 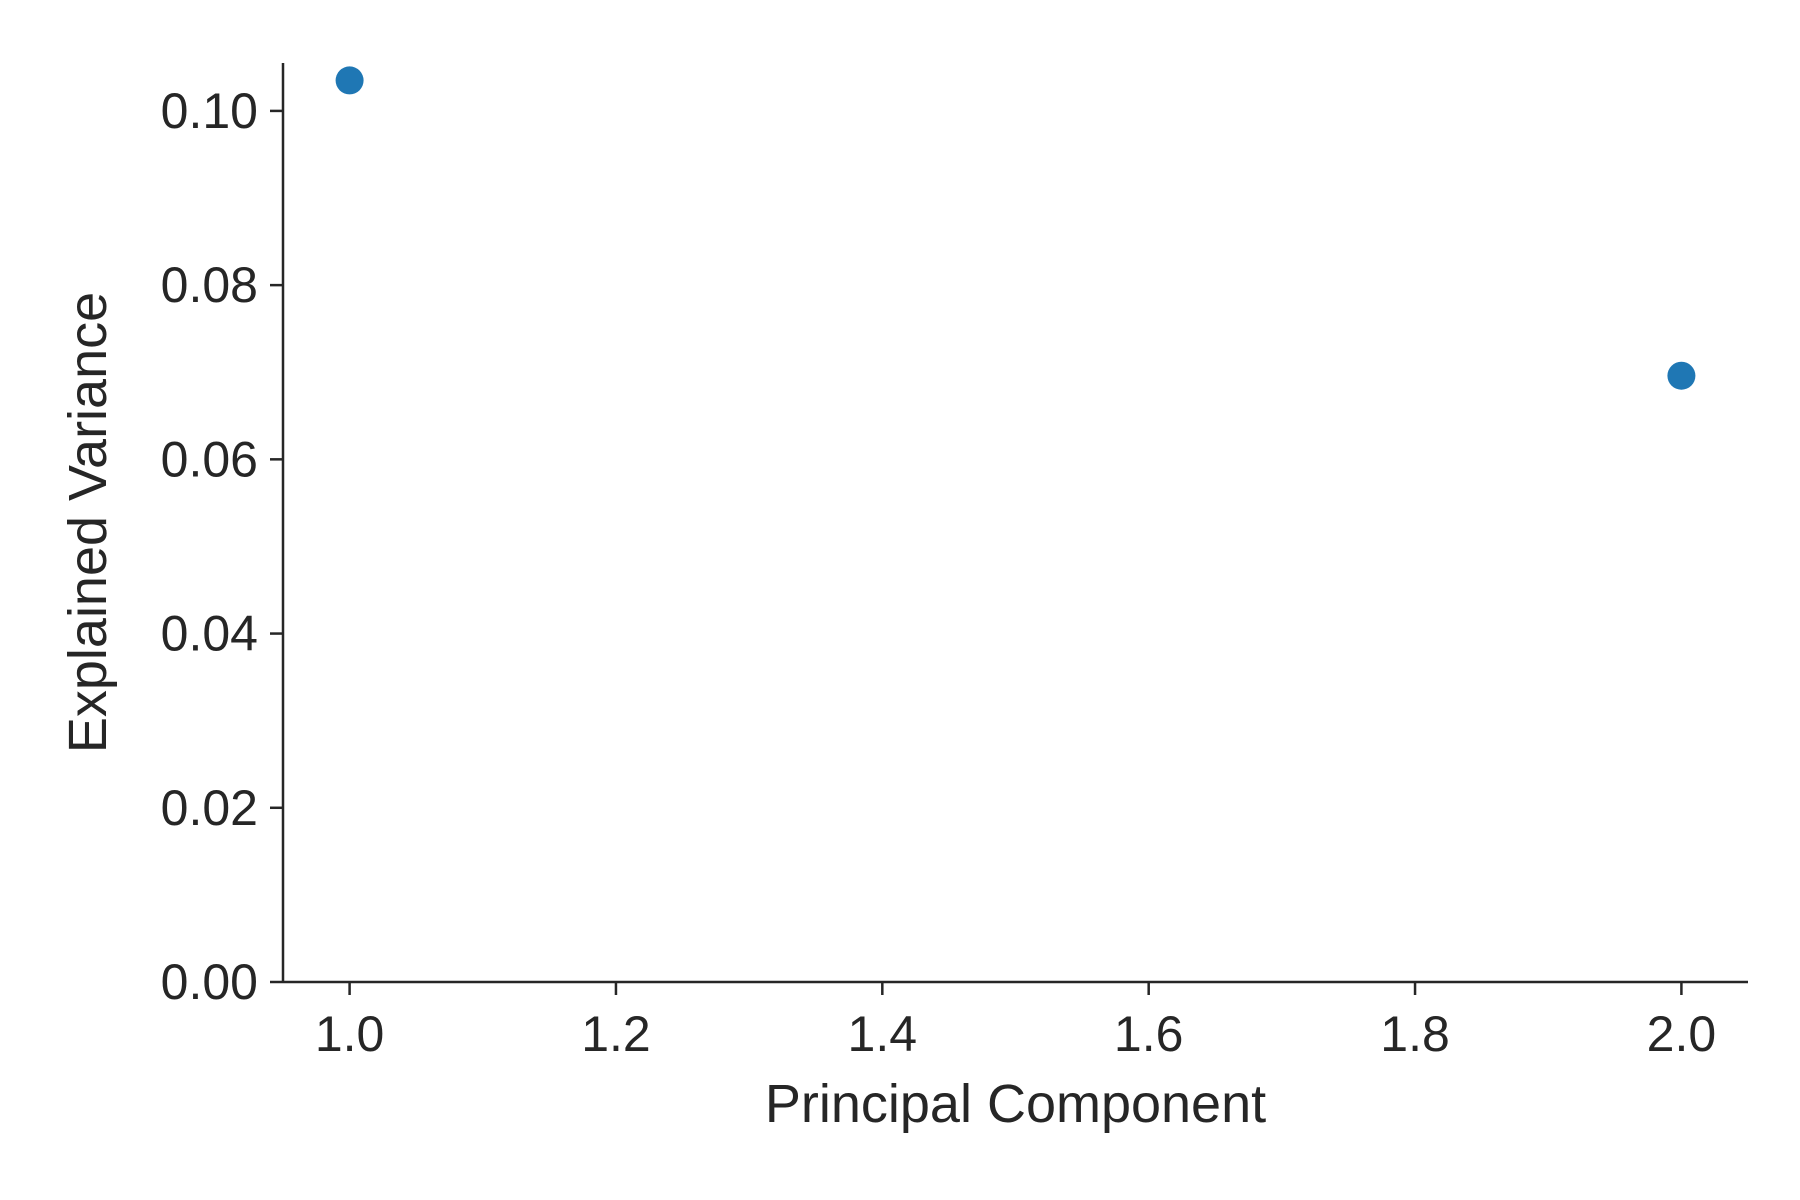 I want to click on x-ticks: 1.0 1.2 1.4 1.6 1.8 2.0, so click(x=1015, y=1022).